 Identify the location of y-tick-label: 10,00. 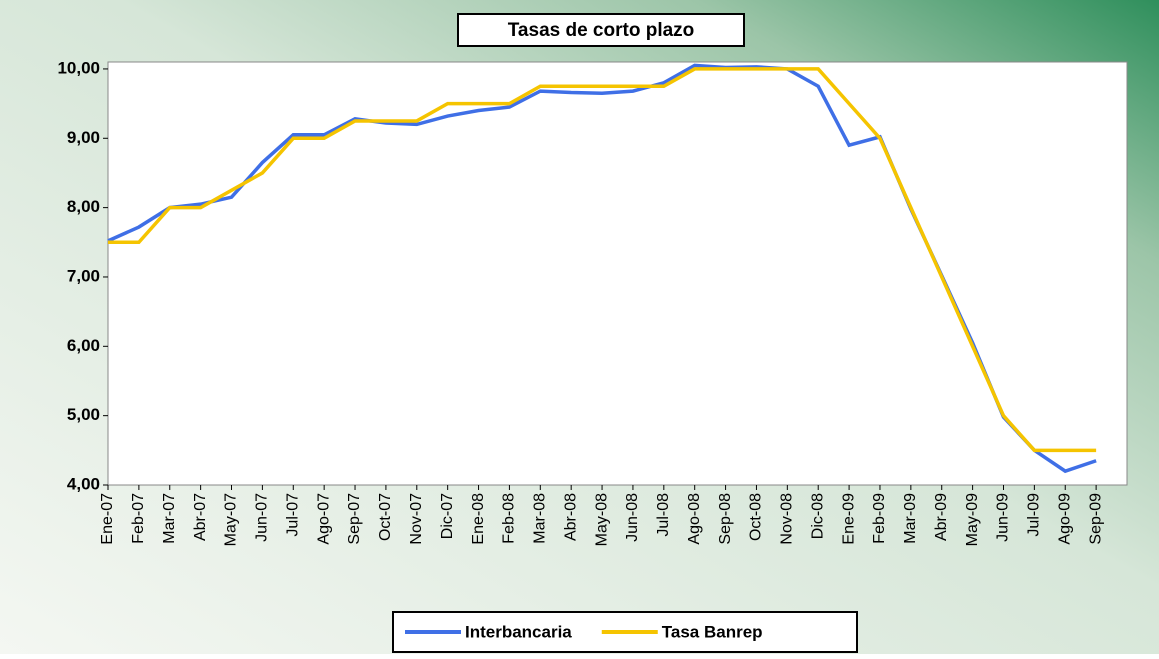
(78, 67).